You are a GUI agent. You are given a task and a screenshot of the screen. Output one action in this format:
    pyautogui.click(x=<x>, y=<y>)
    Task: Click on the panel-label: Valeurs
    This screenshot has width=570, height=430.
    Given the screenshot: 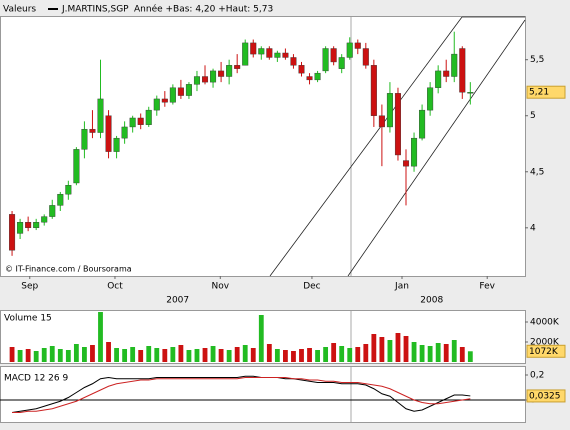 What is the action you would take?
    pyautogui.click(x=19, y=10)
    